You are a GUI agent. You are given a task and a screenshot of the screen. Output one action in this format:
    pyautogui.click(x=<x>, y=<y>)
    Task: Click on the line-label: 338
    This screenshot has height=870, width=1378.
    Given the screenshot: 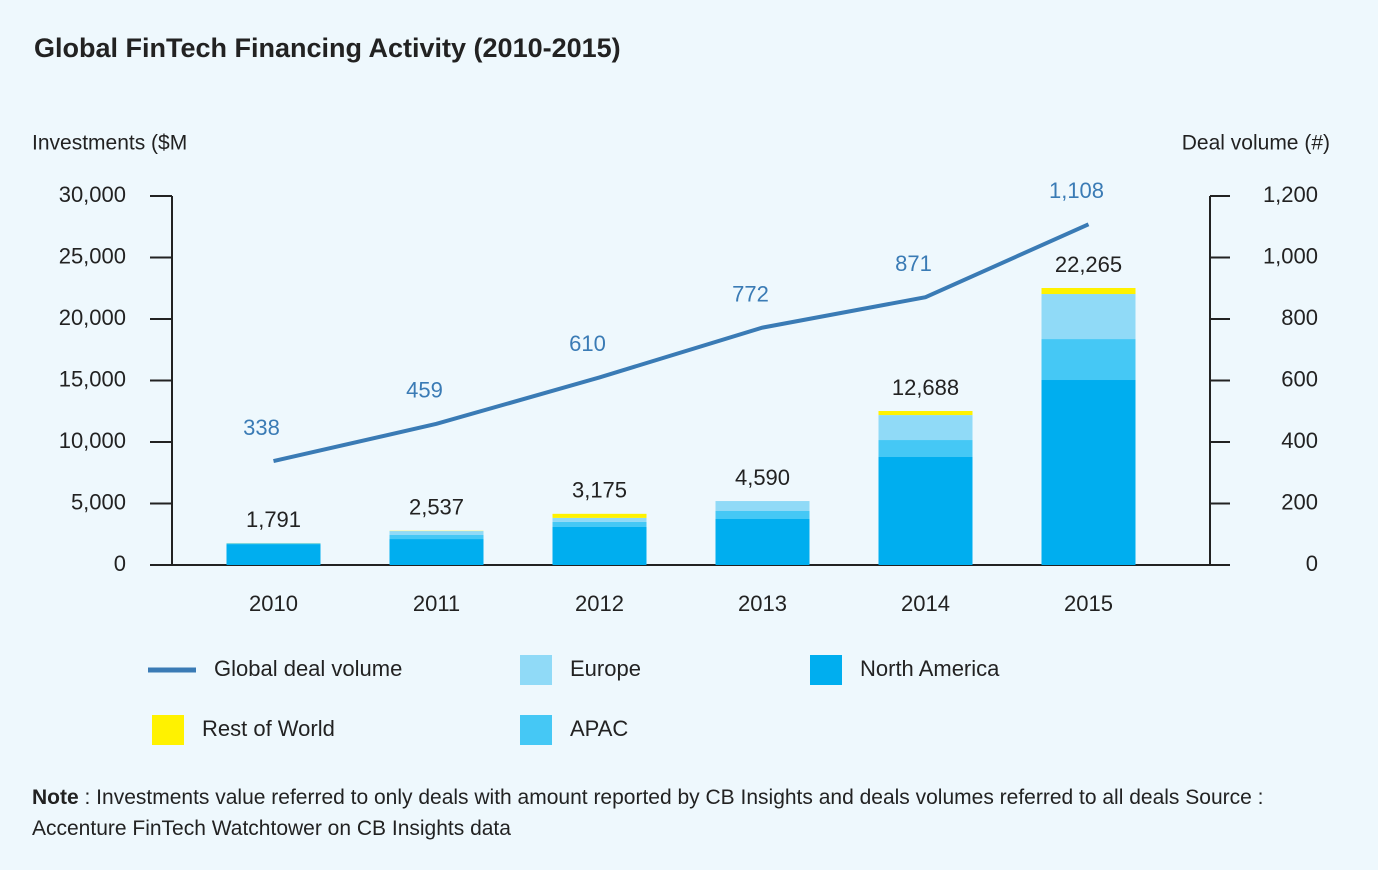 What is the action you would take?
    pyautogui.click(x=261, y=427)
    